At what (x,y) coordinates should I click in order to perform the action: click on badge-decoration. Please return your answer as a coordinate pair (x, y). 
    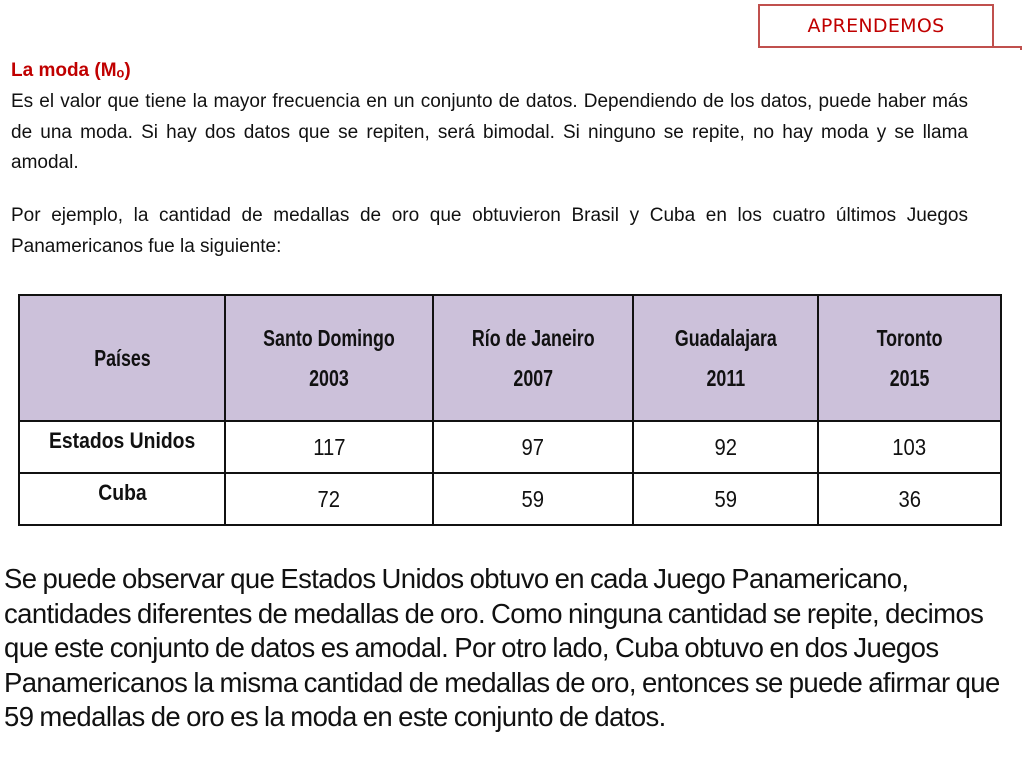
    Looking at the image, I should click on (1008, 48).